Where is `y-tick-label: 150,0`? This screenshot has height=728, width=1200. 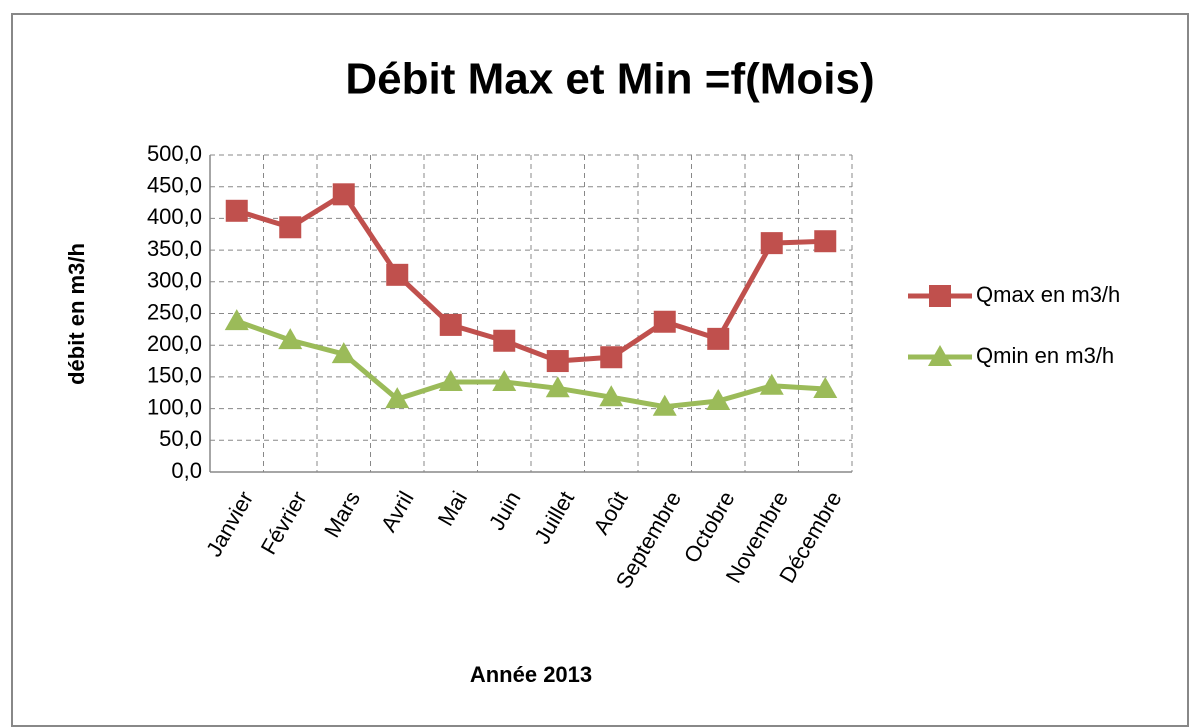
y-tick-label: 150,0 is located at coordinates (174, 375).